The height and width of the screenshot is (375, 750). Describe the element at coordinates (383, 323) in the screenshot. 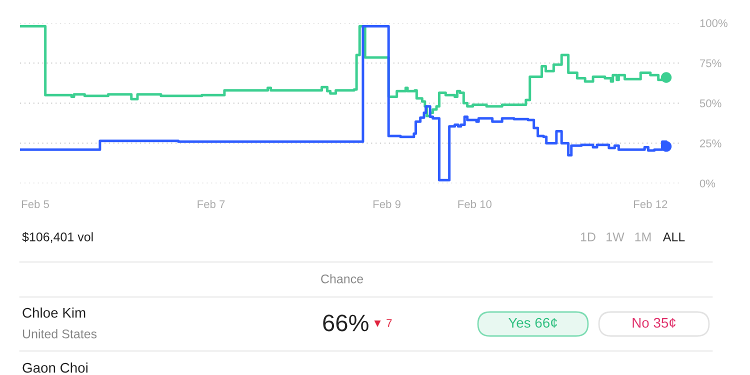

I see `text: ▼ 7` at that location.